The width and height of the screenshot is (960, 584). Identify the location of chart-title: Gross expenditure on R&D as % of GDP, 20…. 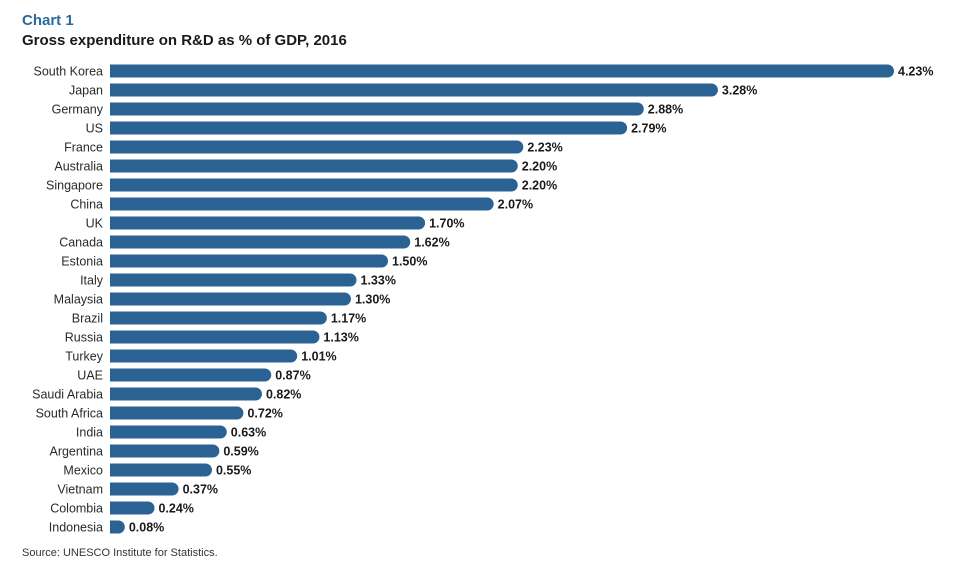
(184, 40).